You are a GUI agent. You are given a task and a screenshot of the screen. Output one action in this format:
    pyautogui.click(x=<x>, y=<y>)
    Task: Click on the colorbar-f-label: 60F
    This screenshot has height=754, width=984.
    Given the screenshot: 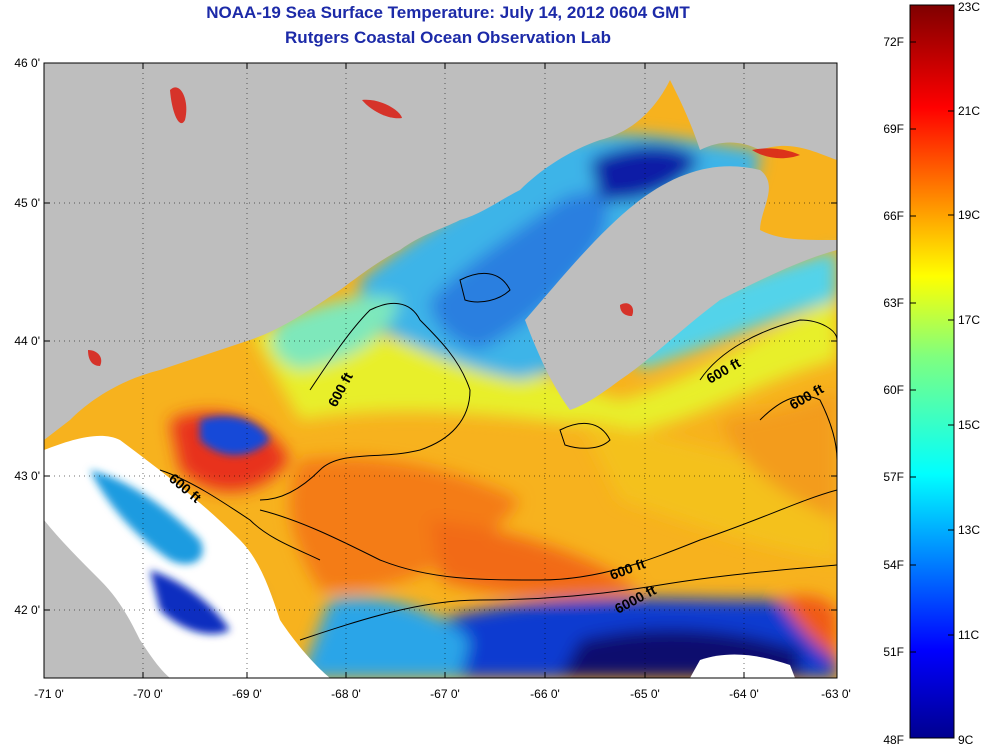 What is the action you would take?
    pyautogui.click(x=893, y=390)
    